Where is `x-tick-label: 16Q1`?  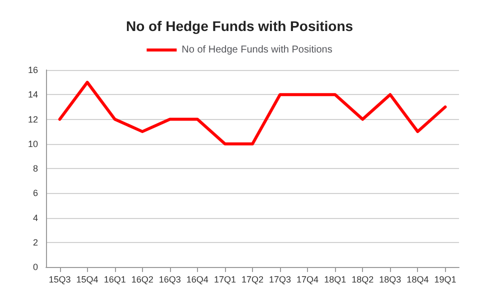
x-tick-label: 16Q1 is located at coordinates (115, 279).